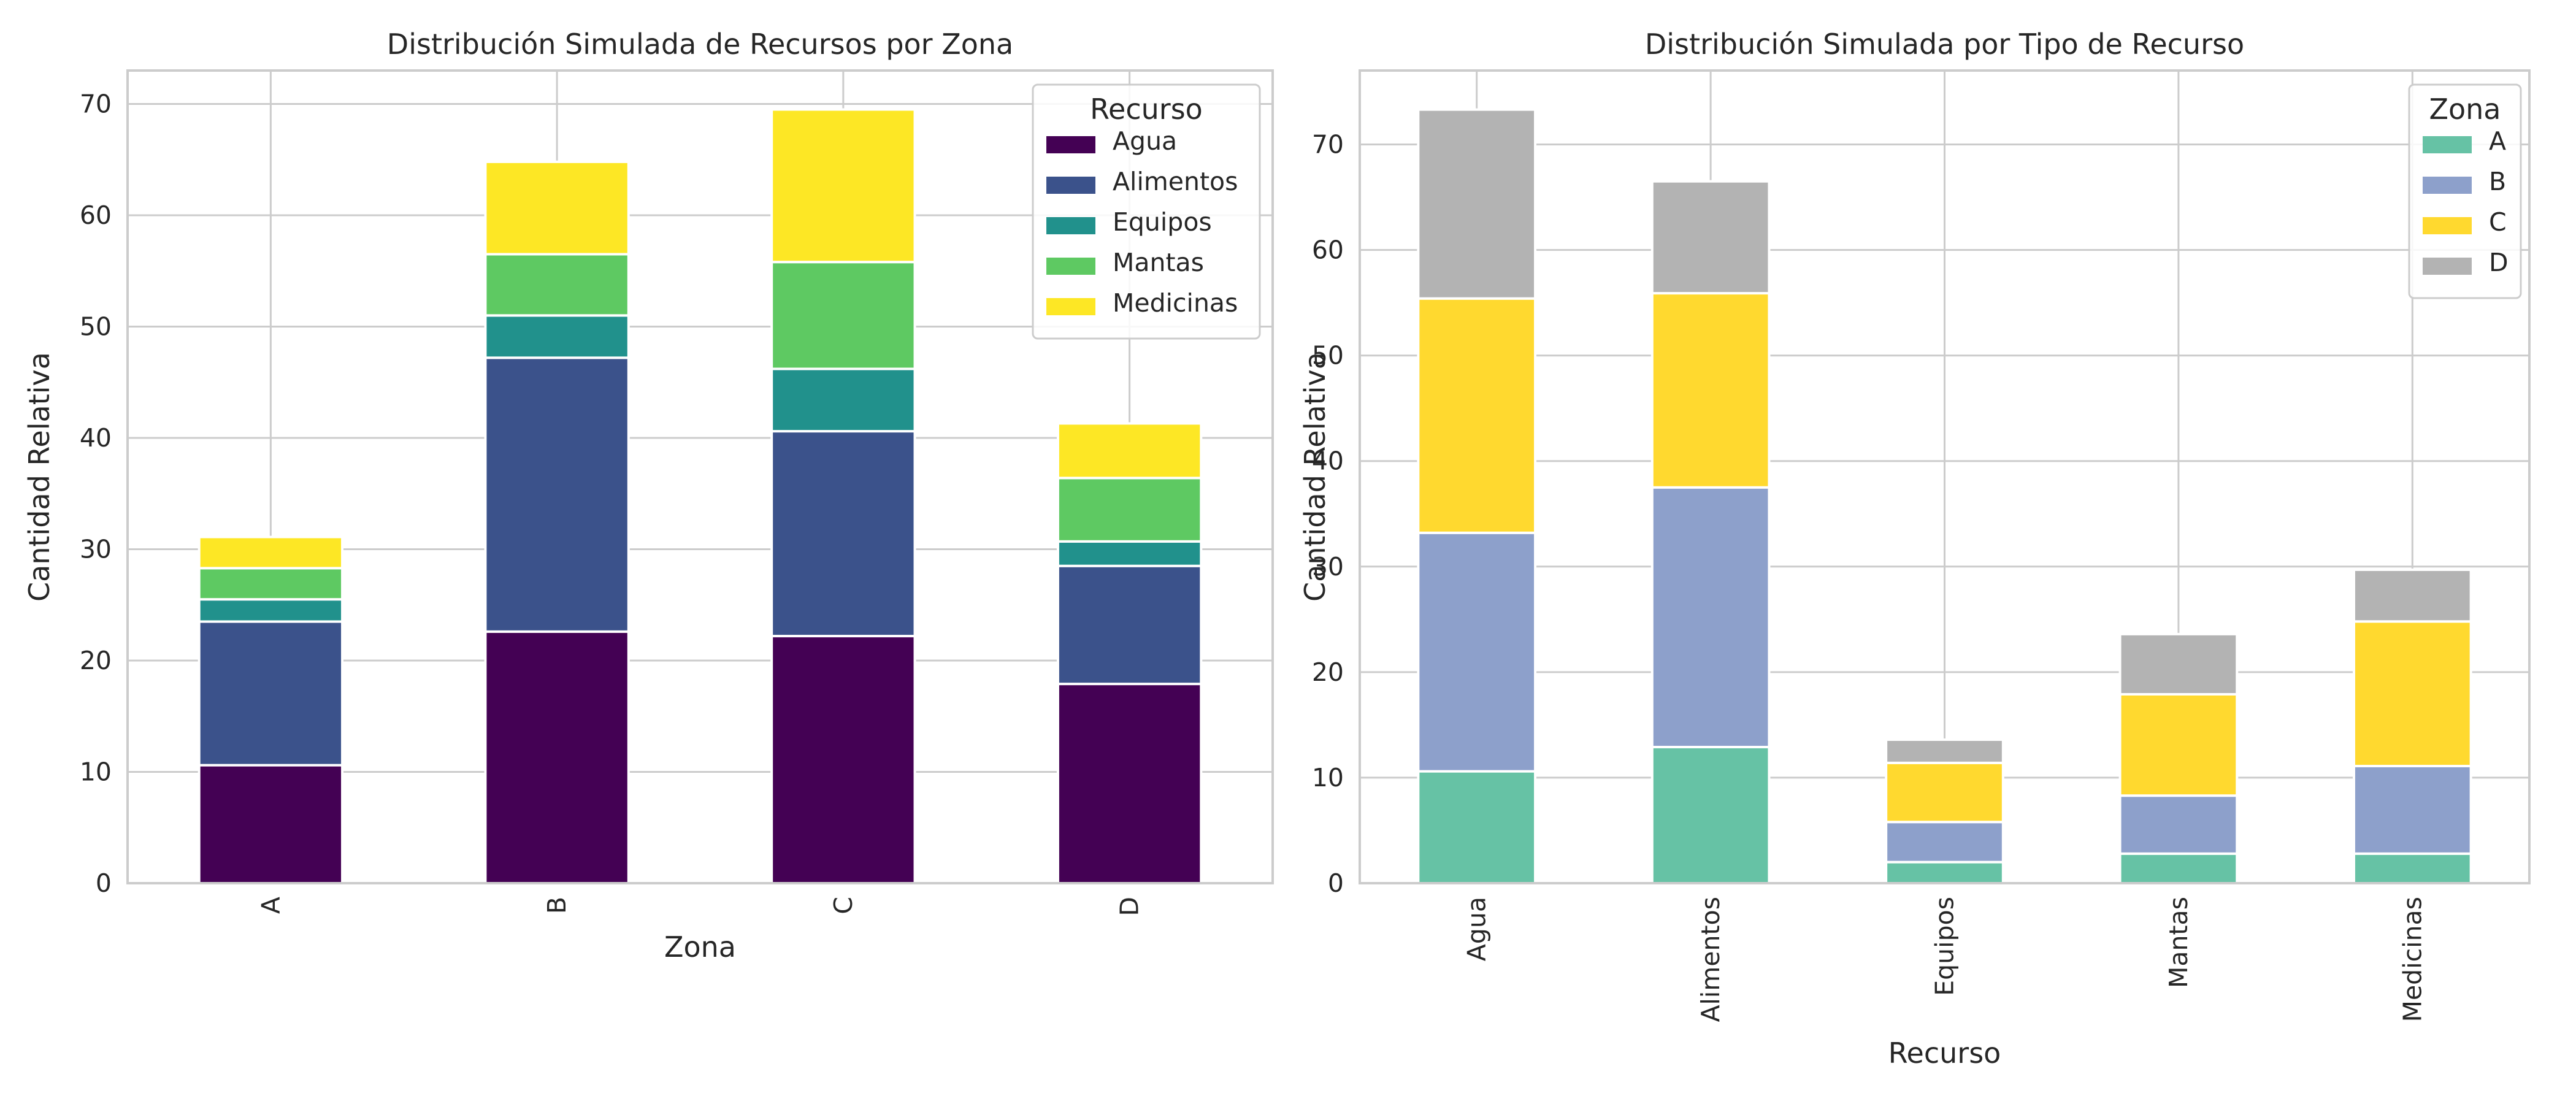 This screenshot has height=1104, width=2576. I want to click on bar-A-Equipos, so click(1944, 873).